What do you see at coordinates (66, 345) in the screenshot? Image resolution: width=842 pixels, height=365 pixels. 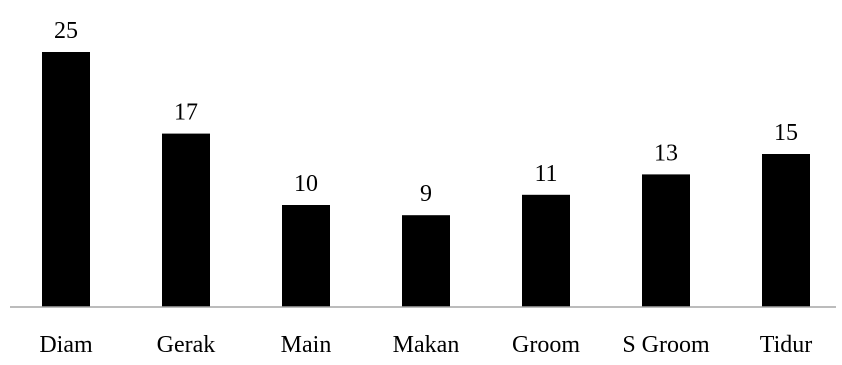 I see `category-label: Diam` at bounding box center [66, 345].